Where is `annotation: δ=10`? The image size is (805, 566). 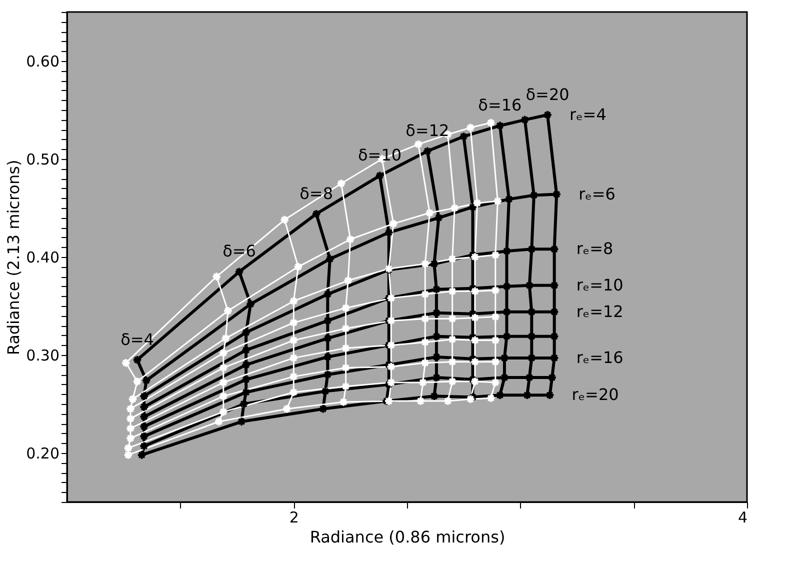
annotation: δ=10 is located at coordinates (380, 155).